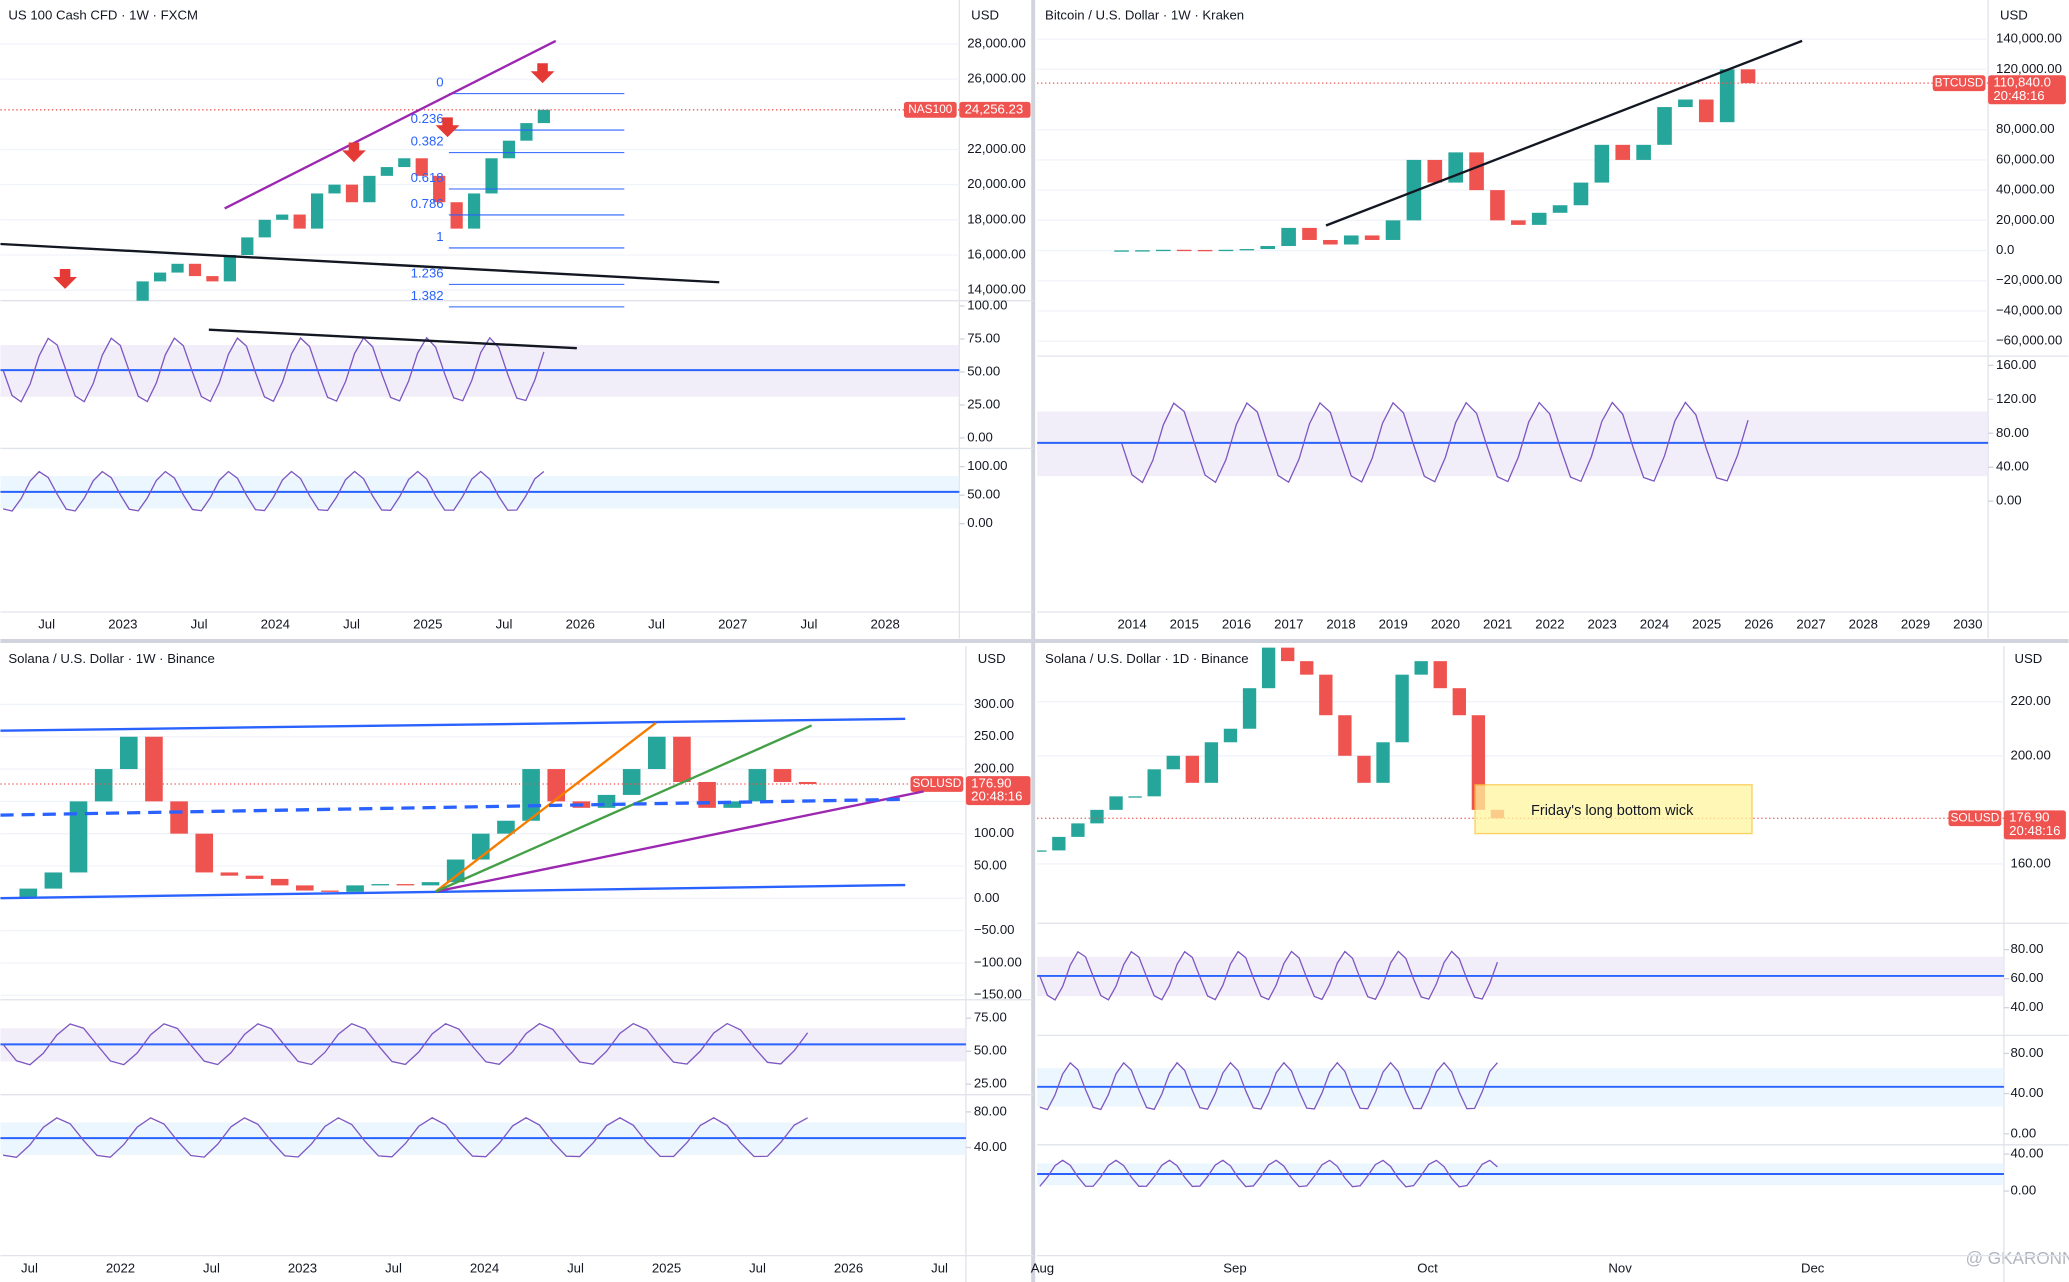  What do you see at coordinates (1967, 624) in the screenshot?
I see `time-label: 2030` at bounding box center [1967, 624].